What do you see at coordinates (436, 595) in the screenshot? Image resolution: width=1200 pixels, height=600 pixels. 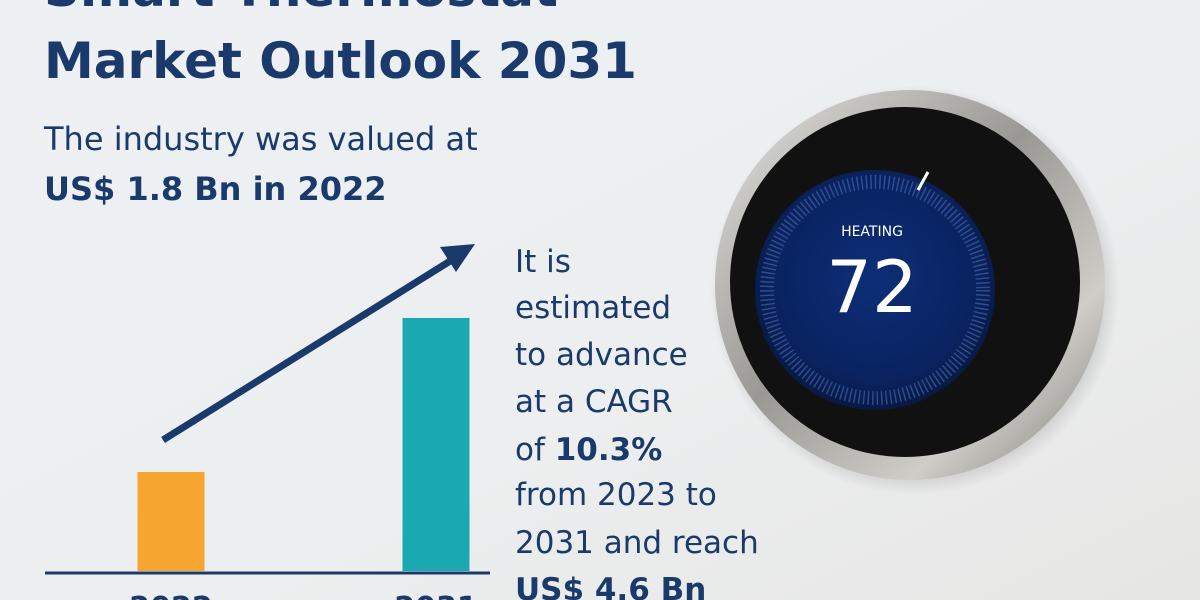 I see `x-tick-label: 2031` at bounding box center [436, 595].